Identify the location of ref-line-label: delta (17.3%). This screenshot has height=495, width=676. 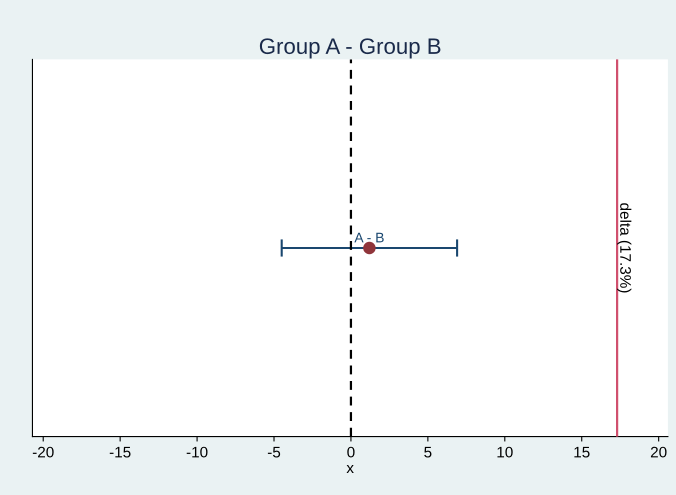
(624, 247).